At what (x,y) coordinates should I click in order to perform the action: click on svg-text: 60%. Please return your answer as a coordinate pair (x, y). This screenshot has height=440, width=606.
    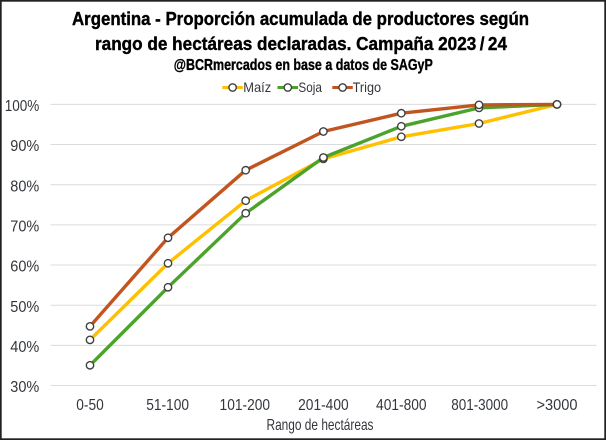
    Looking at the image, I should click on (24, 267).